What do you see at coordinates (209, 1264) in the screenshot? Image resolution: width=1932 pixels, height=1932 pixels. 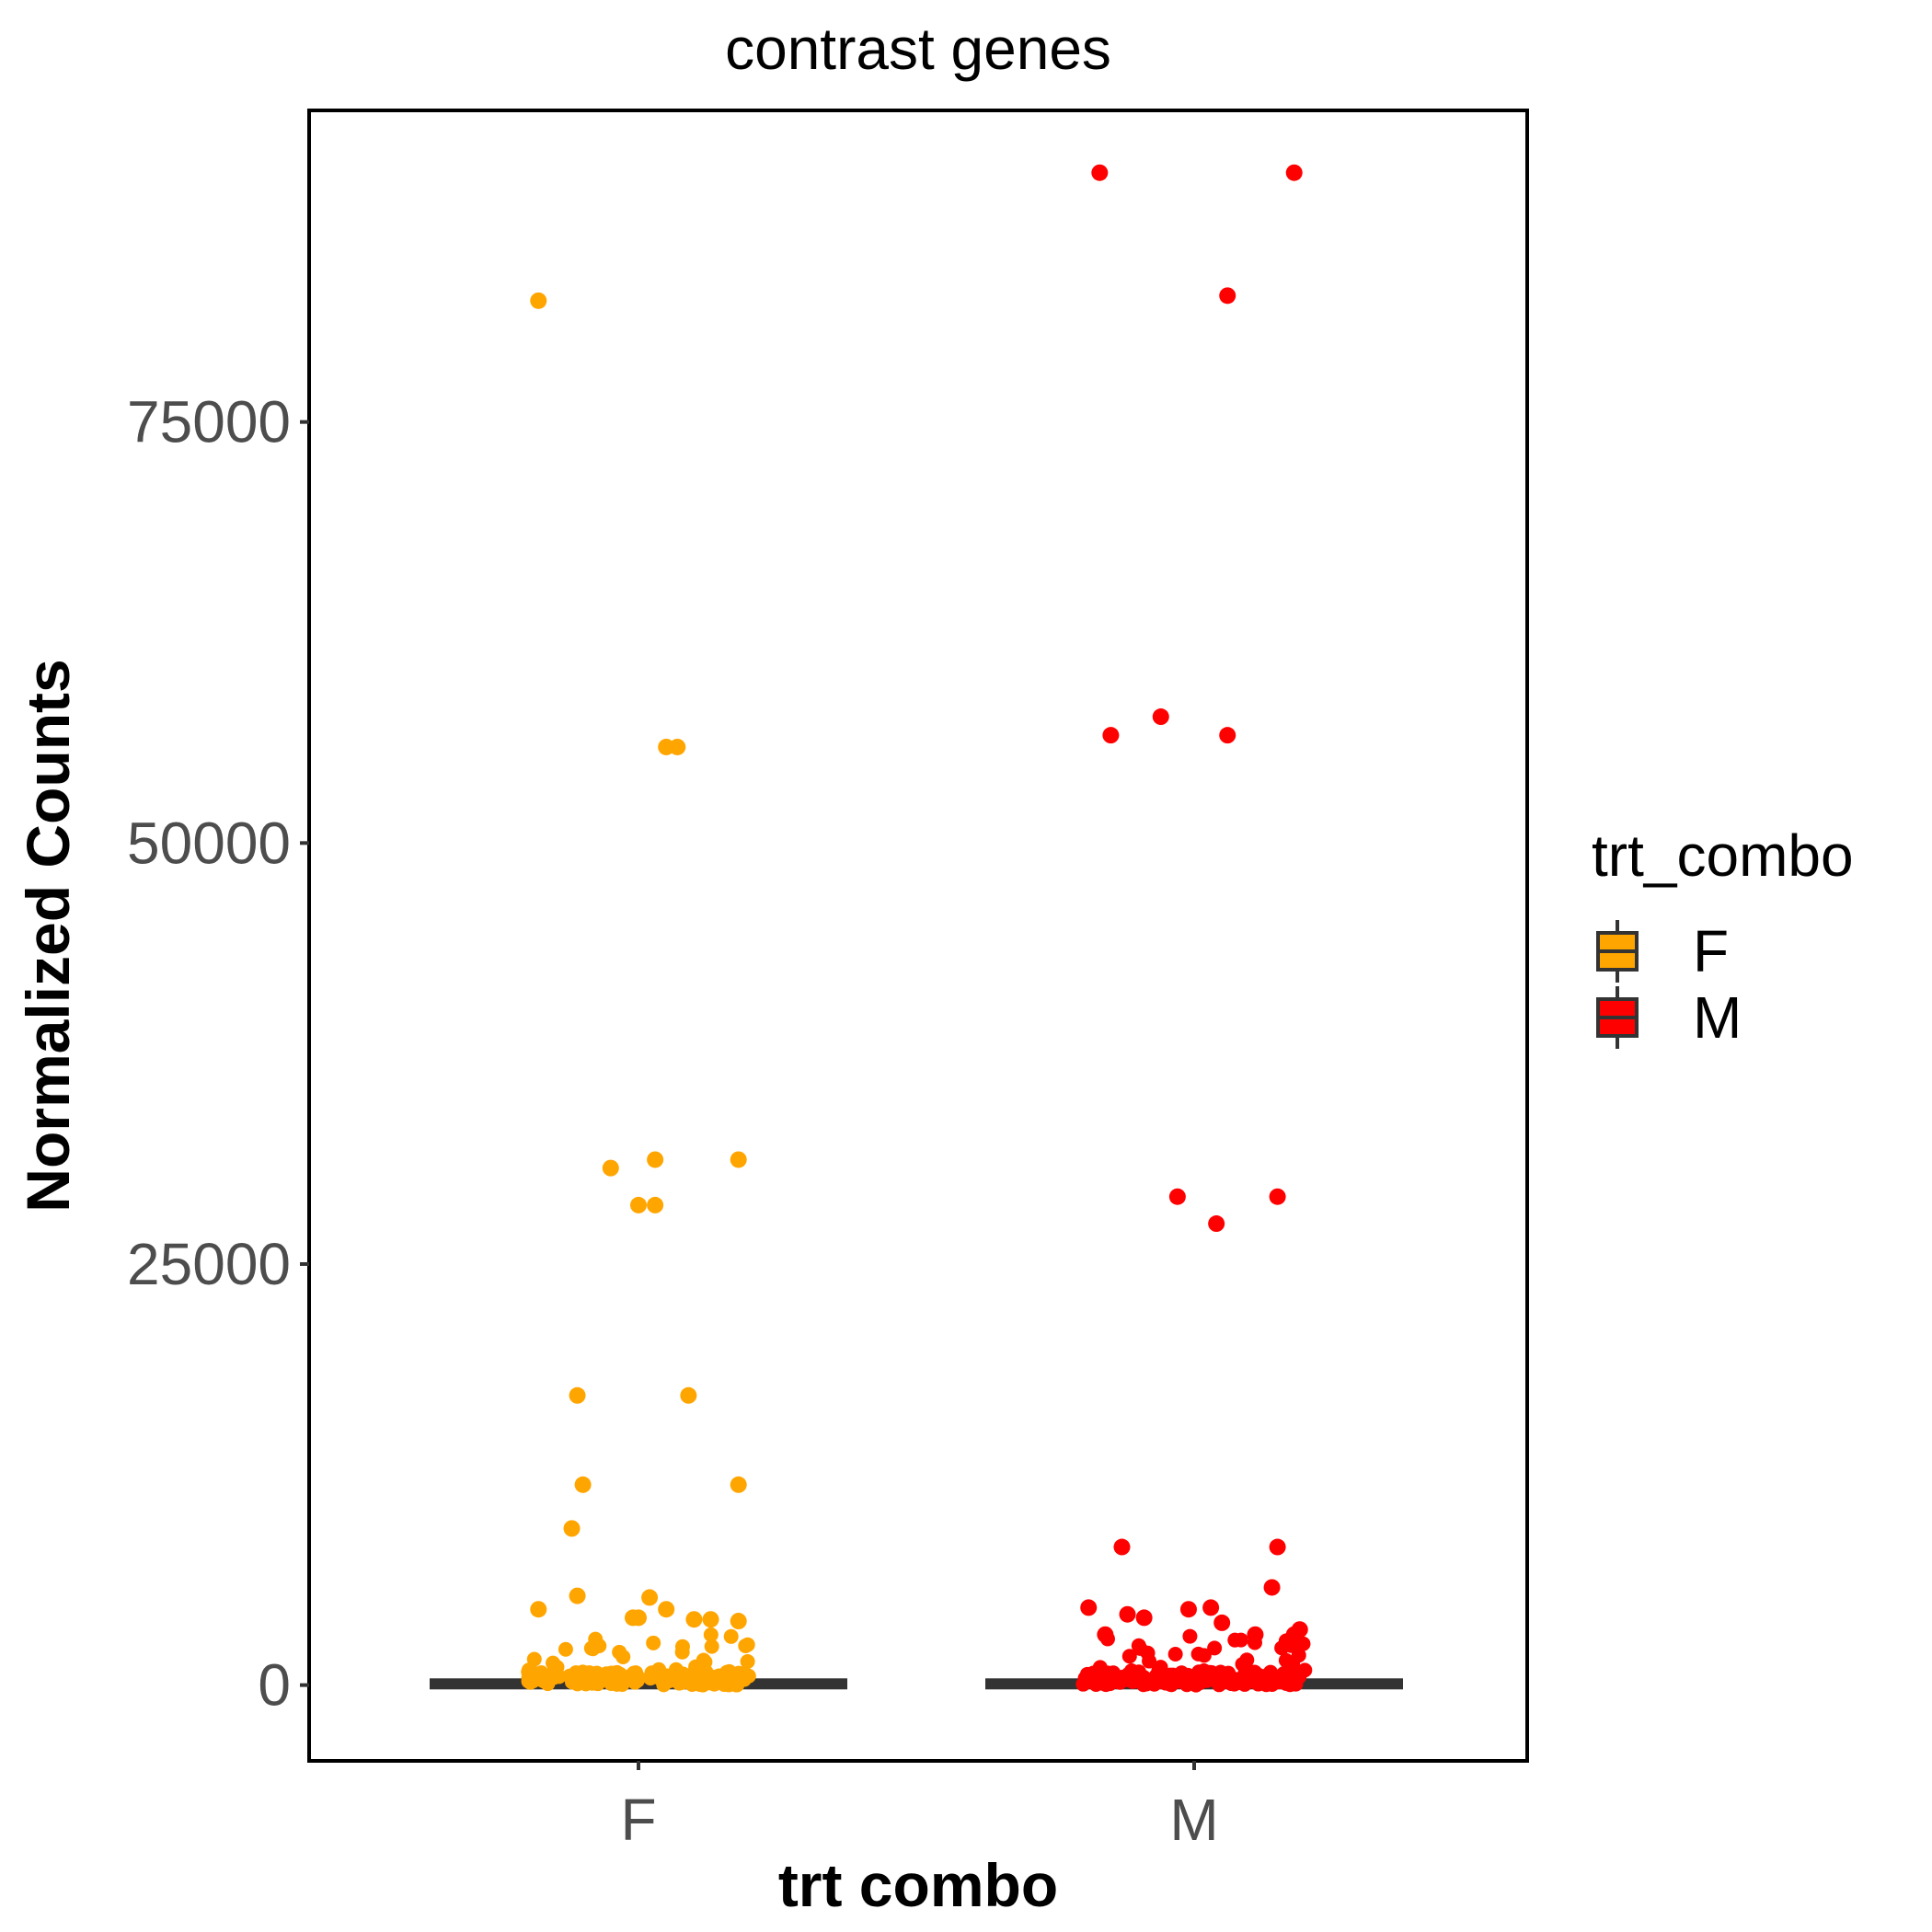 I see `y-tick-label: 25000` at bounding box center [209, 1264].